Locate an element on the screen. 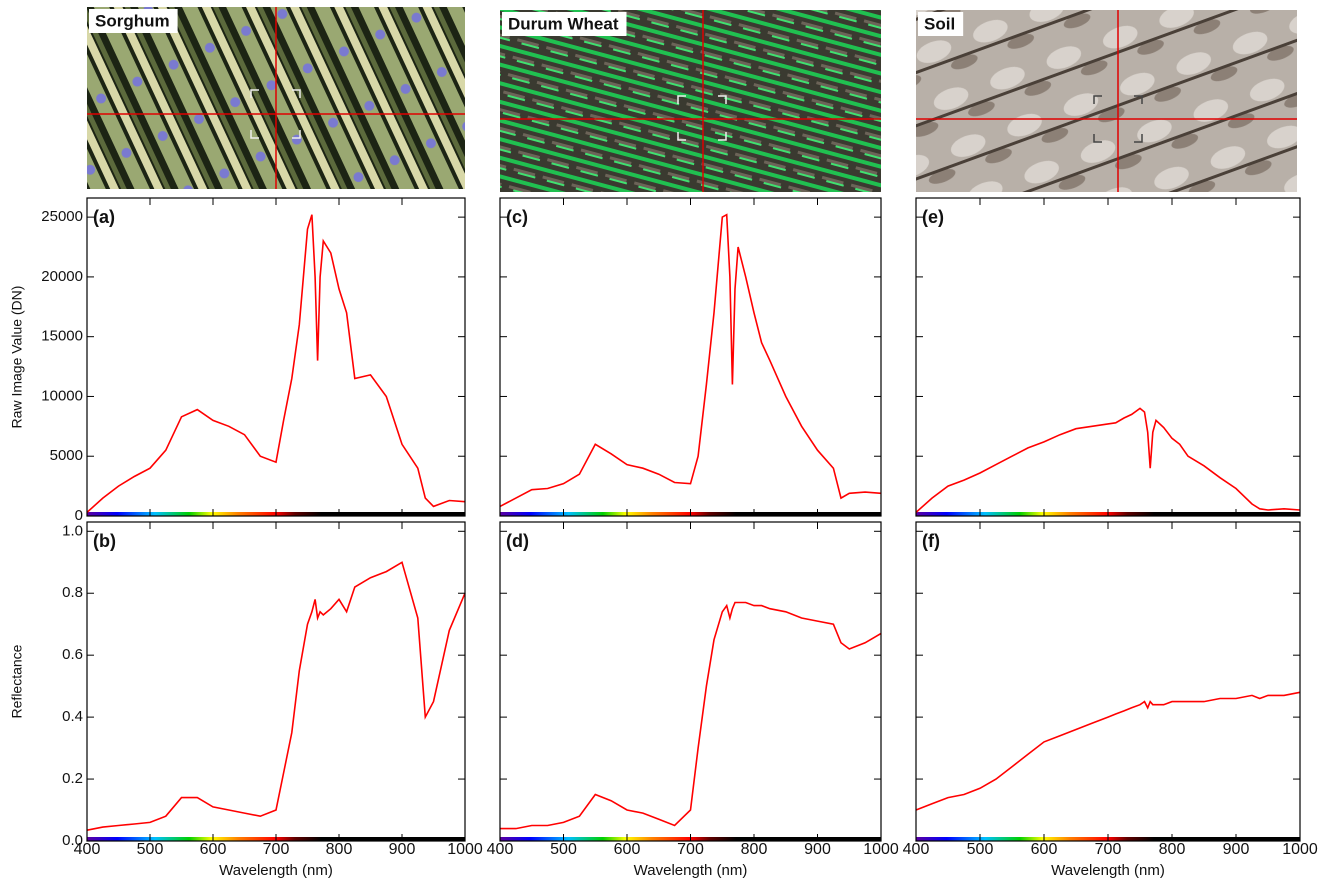  image-sorghum is located at coordinates (276, 98).